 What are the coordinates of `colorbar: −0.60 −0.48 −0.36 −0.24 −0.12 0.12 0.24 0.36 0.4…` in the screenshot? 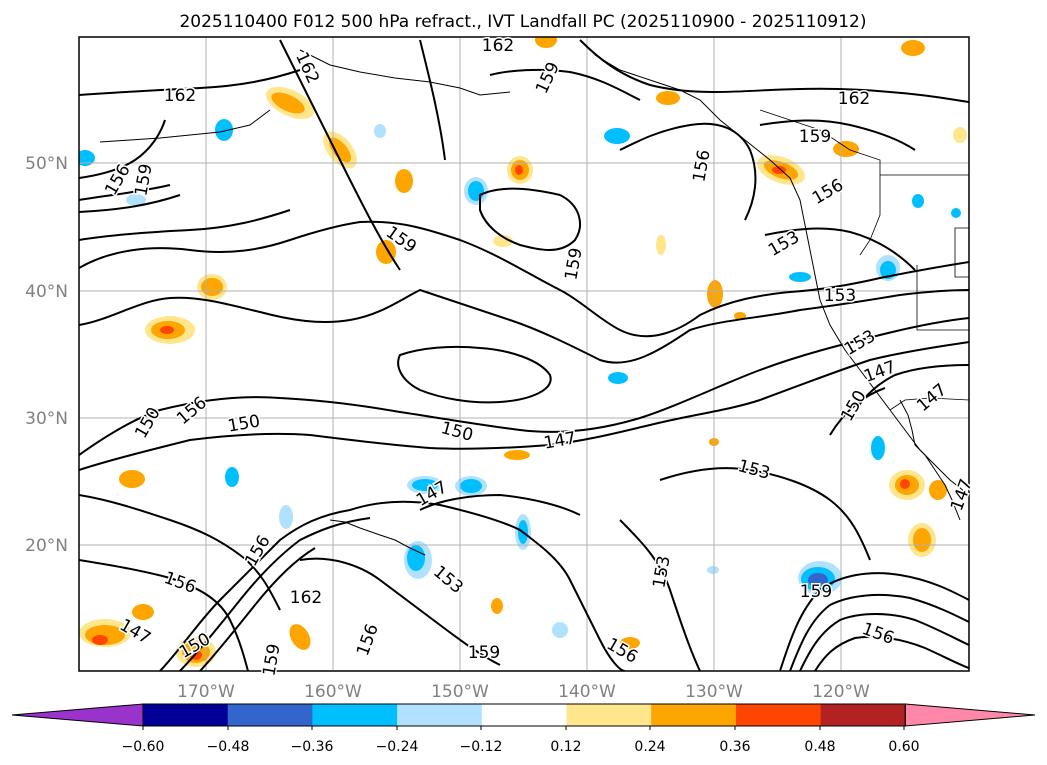 It's located at (523, 729).